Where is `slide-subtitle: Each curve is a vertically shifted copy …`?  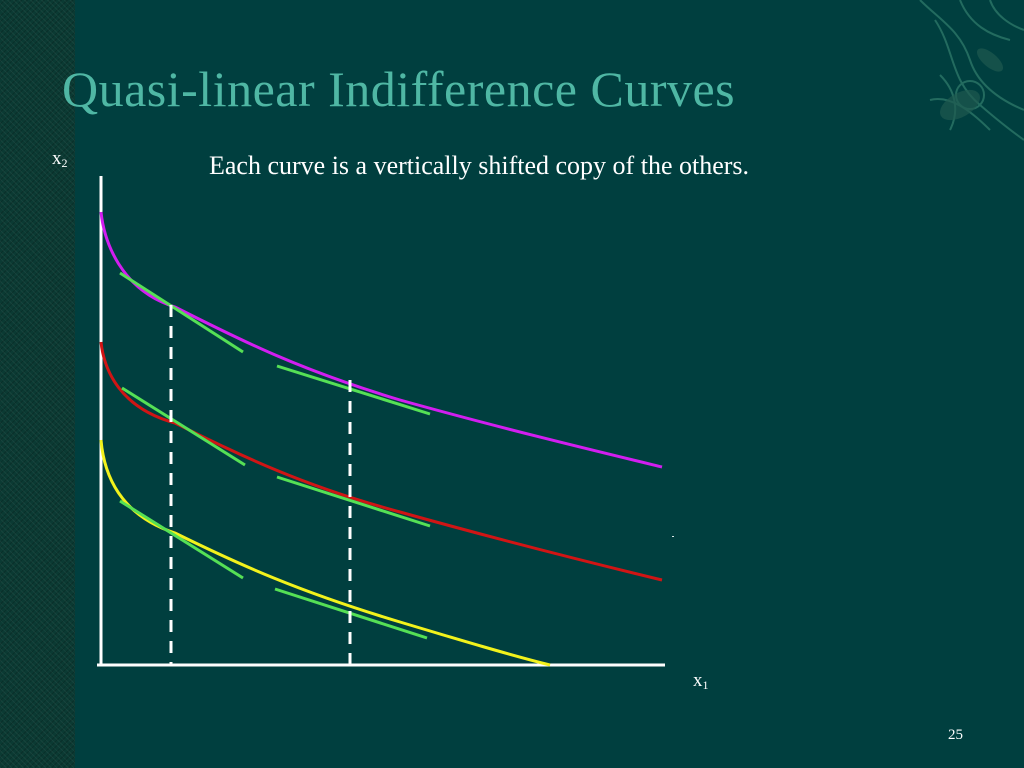 slide-subtitle: Each curve is a vertically shifted copy … is located at coordinates (479, 165).